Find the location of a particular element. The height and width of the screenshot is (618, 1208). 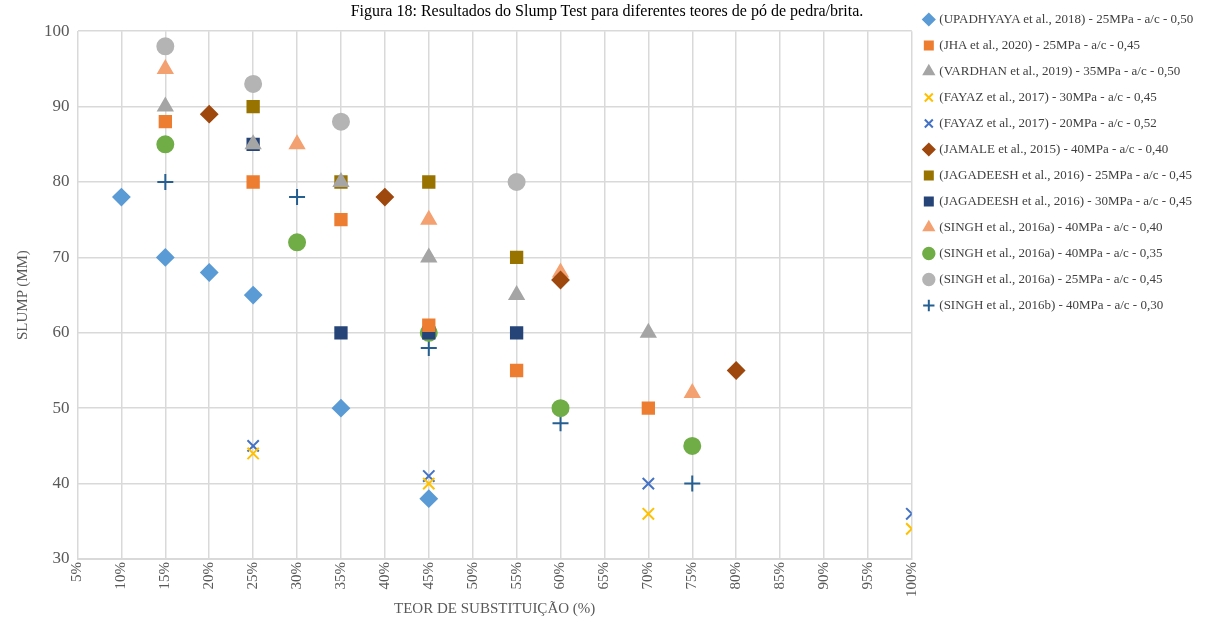

x-tick-label: 75% is located at coordinates (691, 576).